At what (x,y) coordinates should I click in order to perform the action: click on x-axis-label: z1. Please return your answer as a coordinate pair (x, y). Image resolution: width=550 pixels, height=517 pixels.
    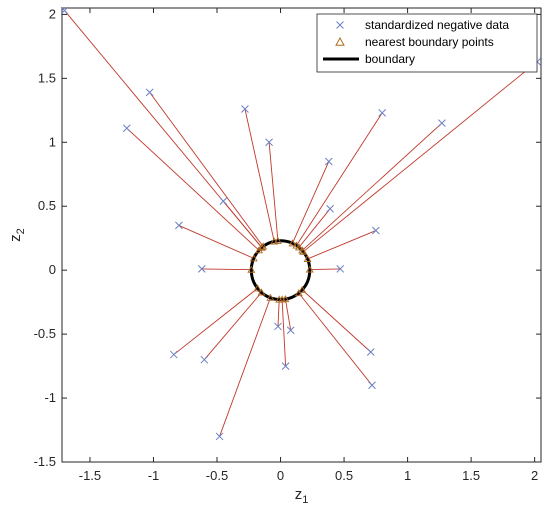
    Looking at the image, I should click on (302, 496).